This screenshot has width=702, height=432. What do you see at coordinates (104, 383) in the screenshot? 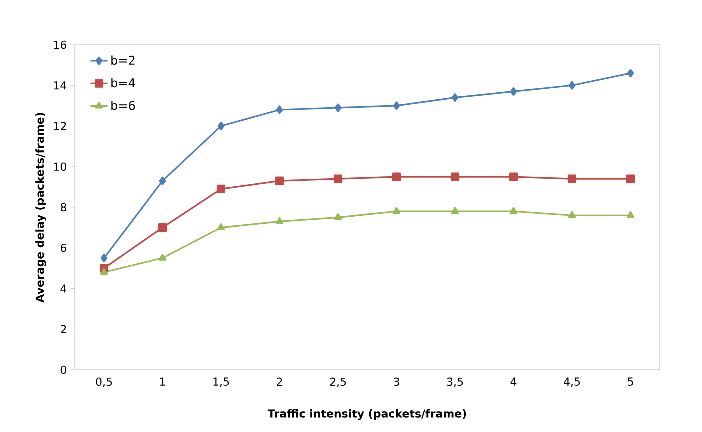
I see `x-tick-label: 0,5` at bounding box center [104, 383].